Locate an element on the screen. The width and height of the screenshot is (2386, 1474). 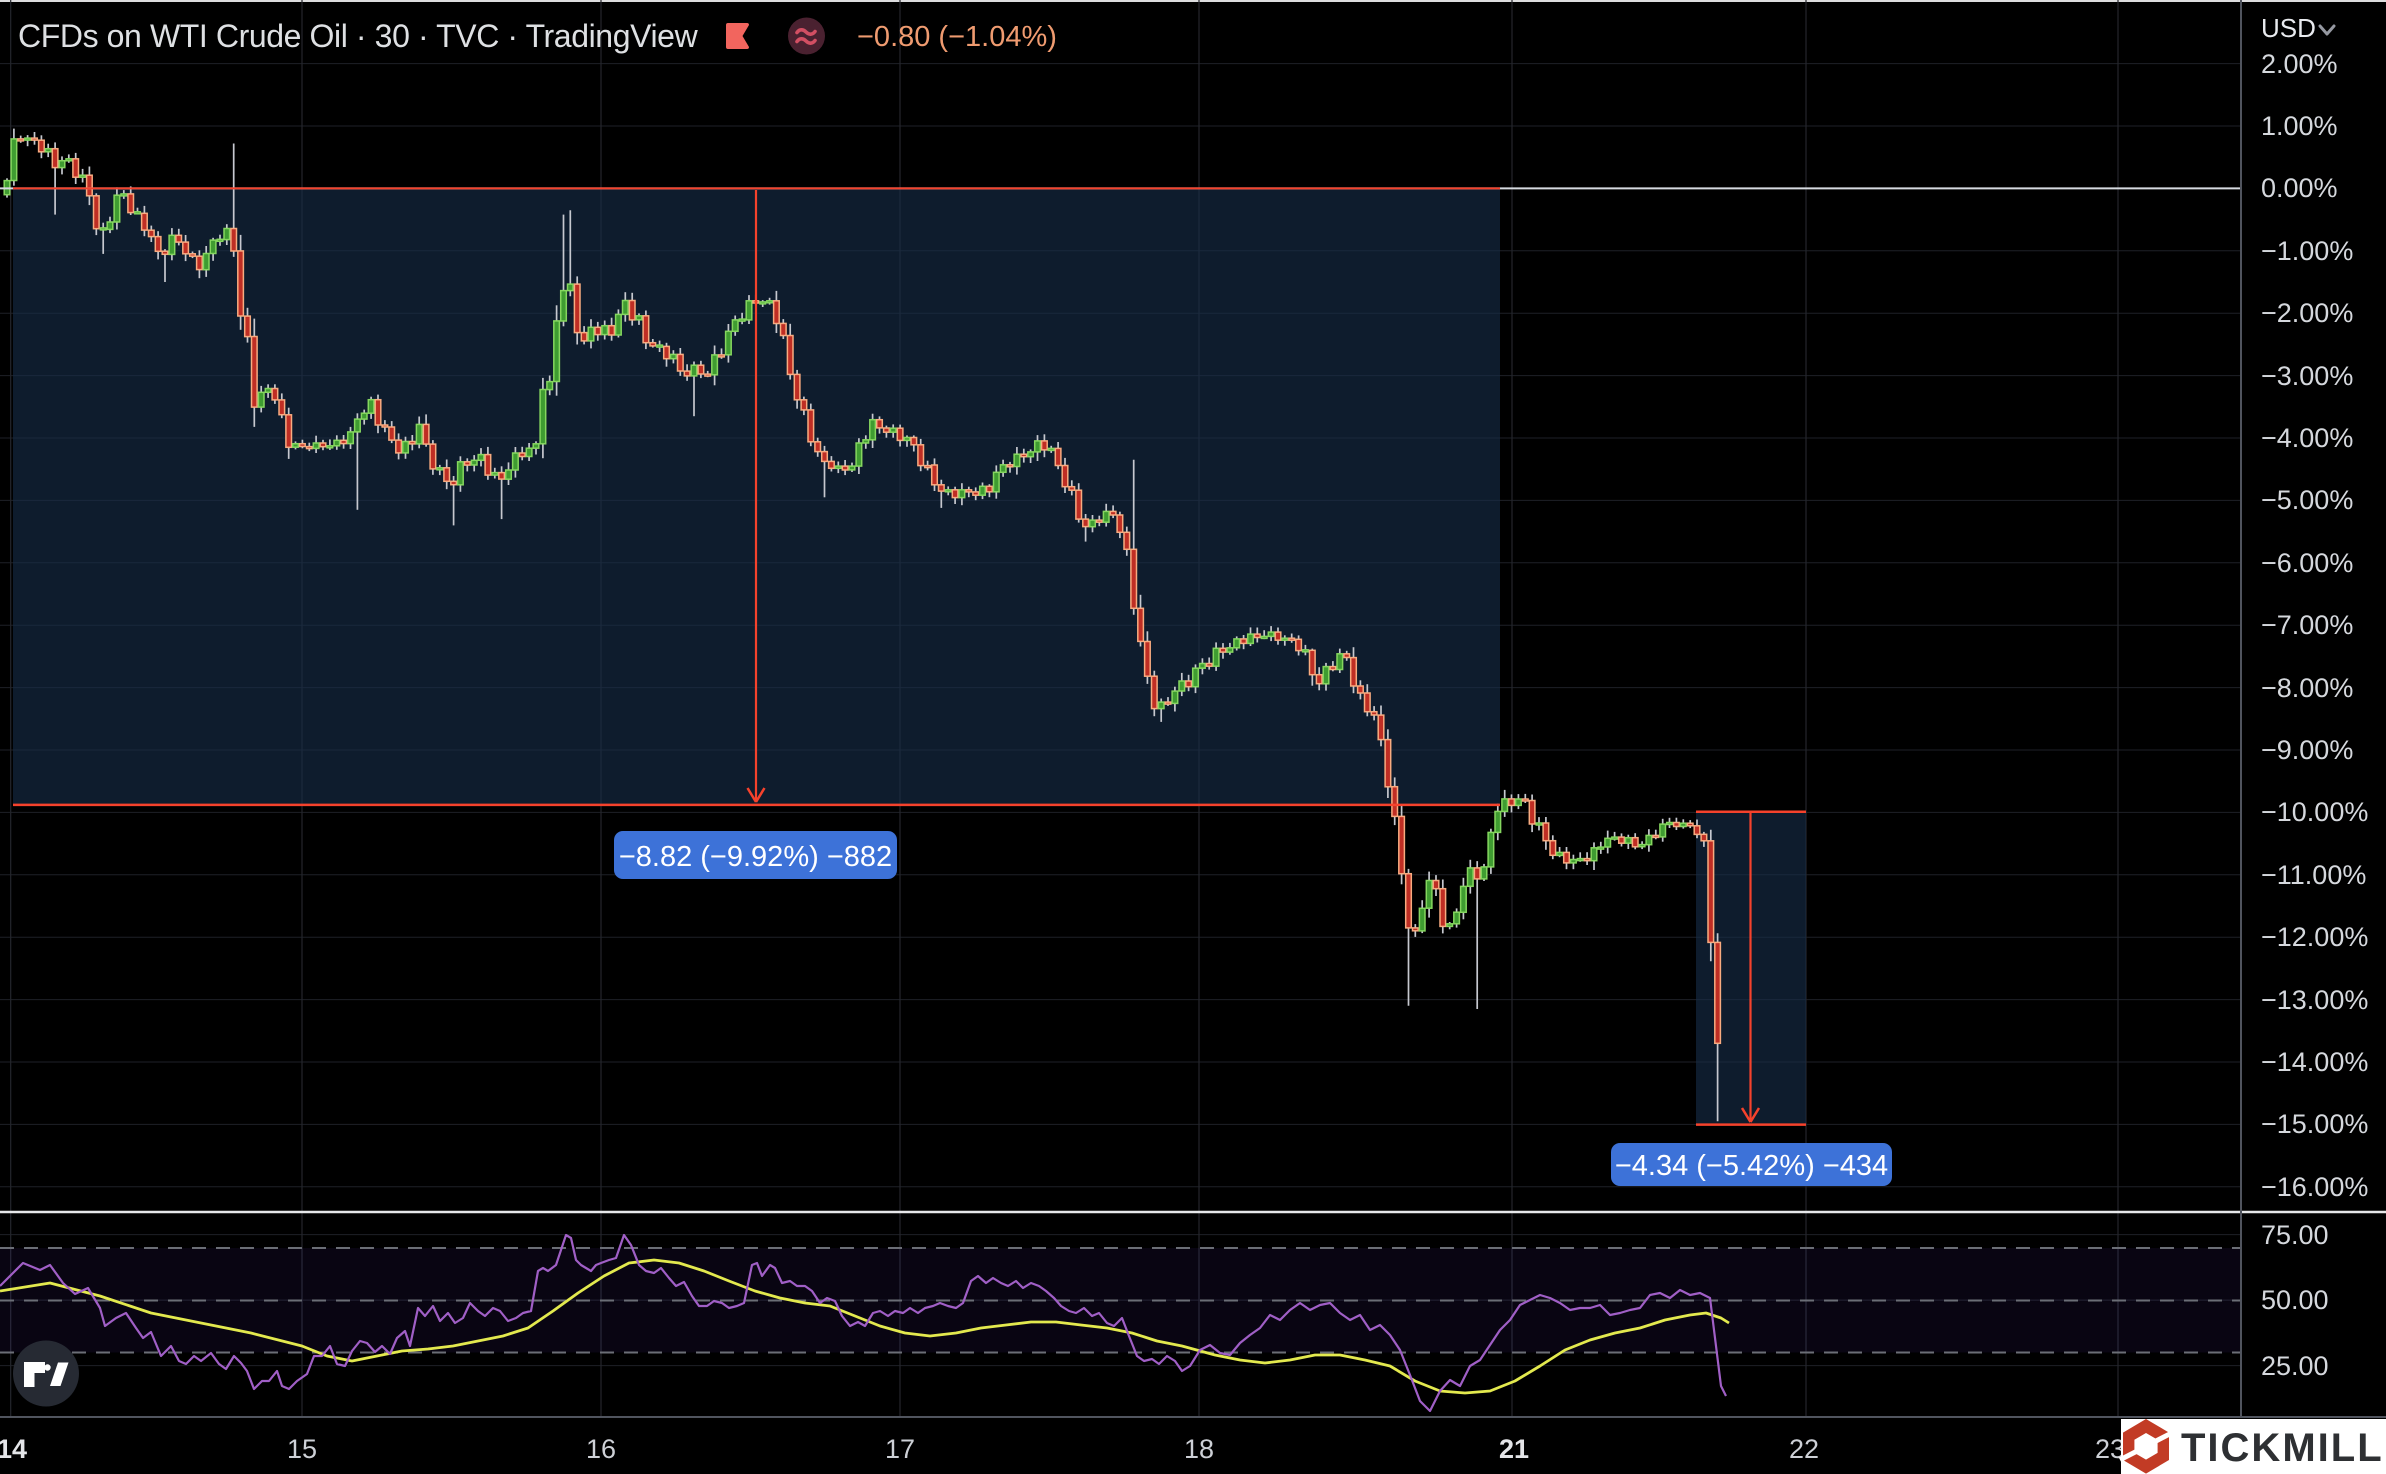
svg-text: 1.00% is located at coordinates (2299, 126).